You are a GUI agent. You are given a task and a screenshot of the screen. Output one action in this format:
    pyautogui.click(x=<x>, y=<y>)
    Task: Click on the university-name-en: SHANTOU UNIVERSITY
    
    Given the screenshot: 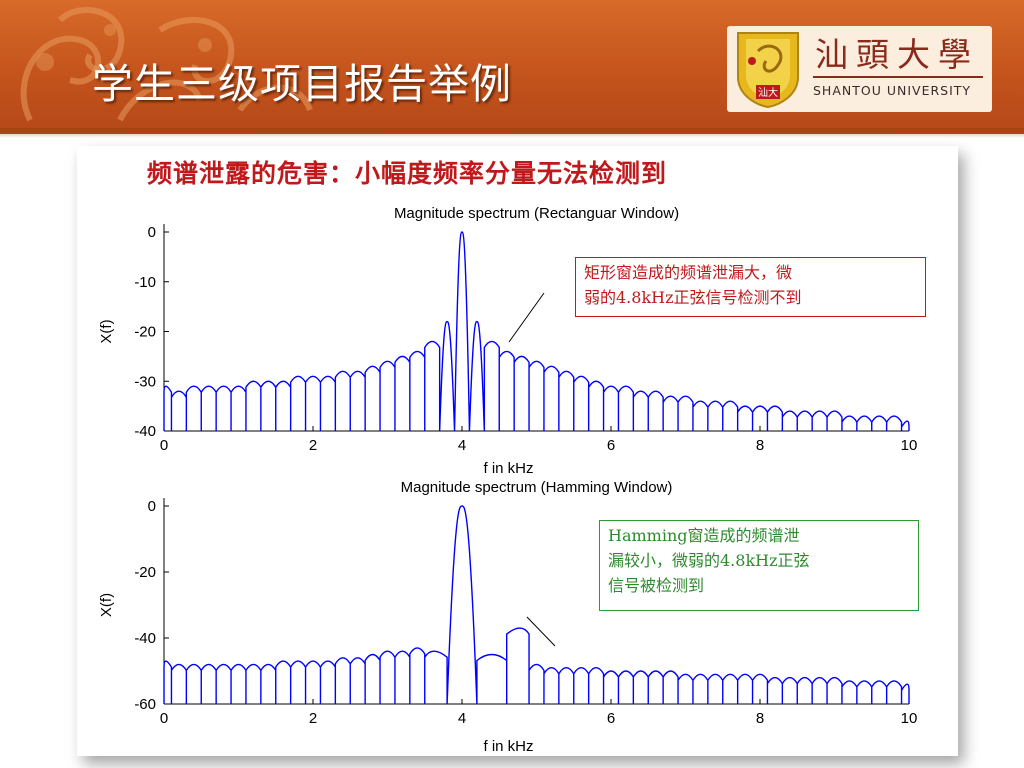 What is the action you would take?
    pyautogui.click(x=892, y=90)
    